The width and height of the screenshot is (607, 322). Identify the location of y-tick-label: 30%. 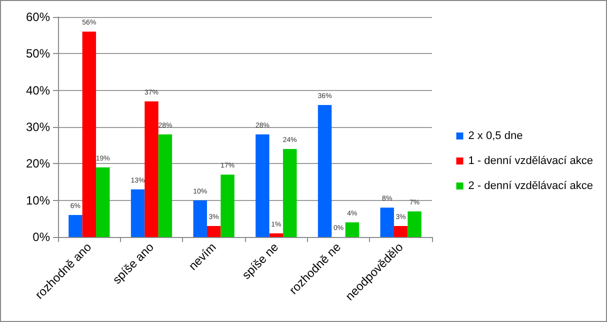
(38, 127).